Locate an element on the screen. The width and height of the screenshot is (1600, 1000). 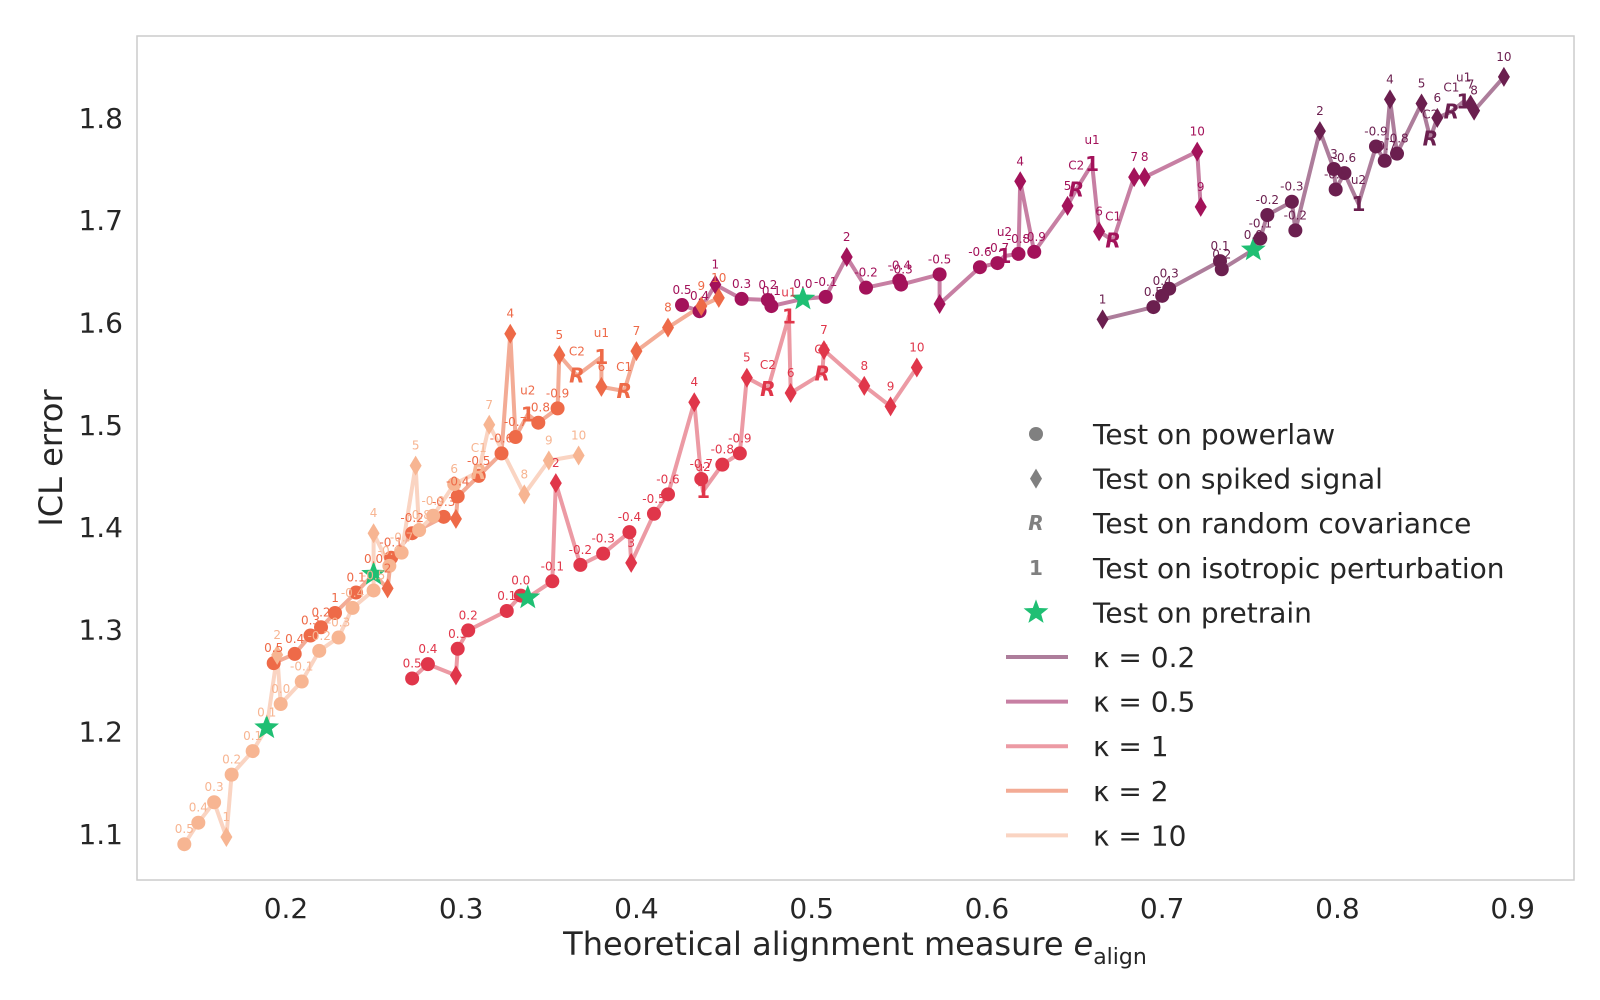
x-tick-label: 0.8 is located at coordinates (1337, 908).